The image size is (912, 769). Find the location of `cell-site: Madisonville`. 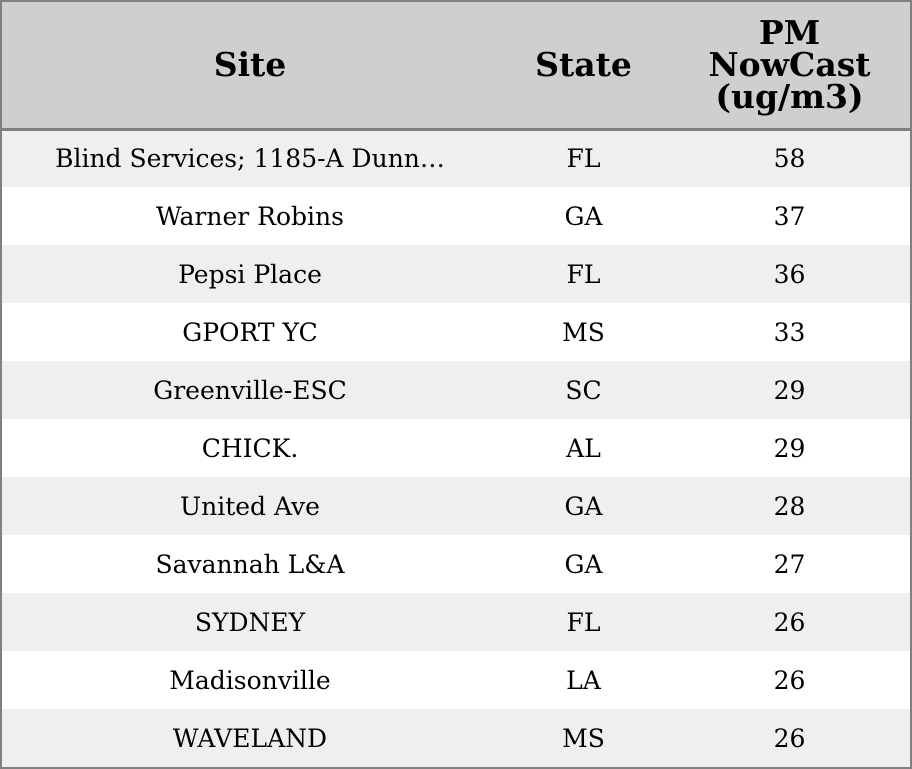

cell-site: Madisonville is located at coordinates (250, 680).